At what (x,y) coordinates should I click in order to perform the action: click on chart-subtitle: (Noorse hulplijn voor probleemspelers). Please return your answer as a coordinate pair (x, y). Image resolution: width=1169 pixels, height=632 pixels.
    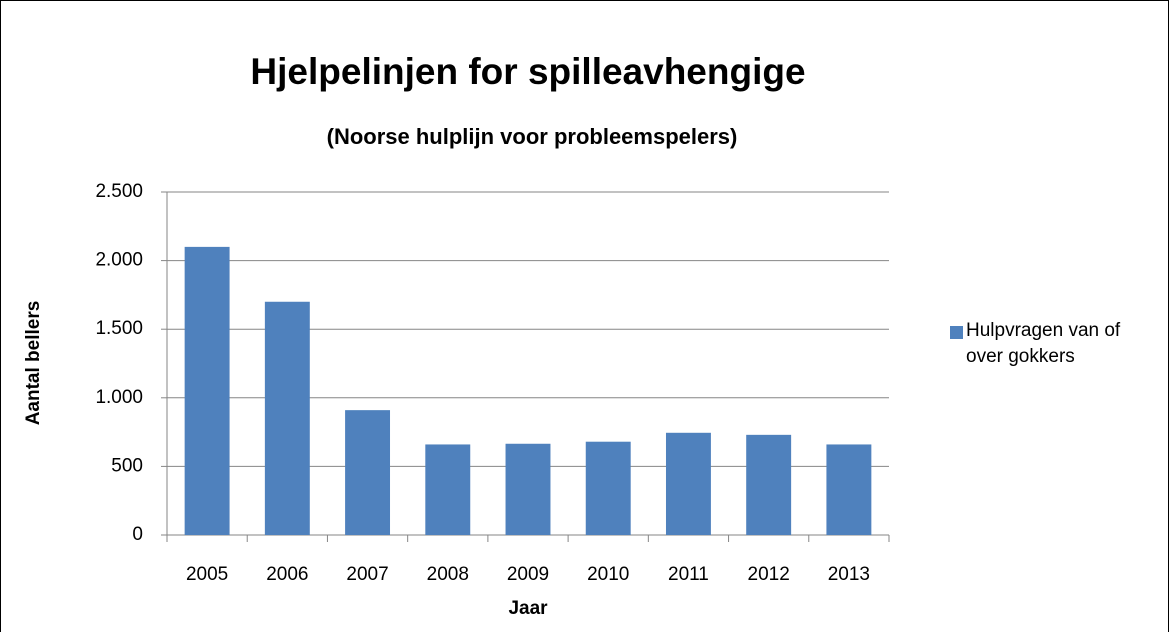
    Looking at the image, I should click on (532, 136).